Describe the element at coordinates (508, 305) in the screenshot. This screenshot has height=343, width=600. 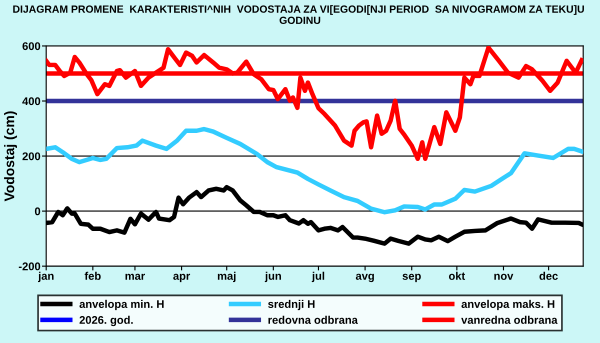
I see `legend-label: anvelopa maks. H` at that location.